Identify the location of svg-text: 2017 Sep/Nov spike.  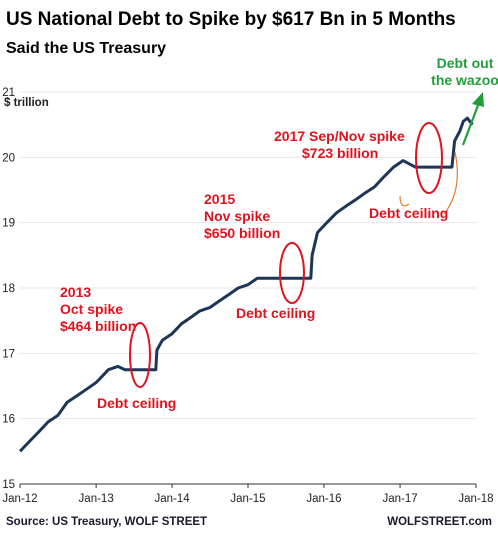
(339, 136).